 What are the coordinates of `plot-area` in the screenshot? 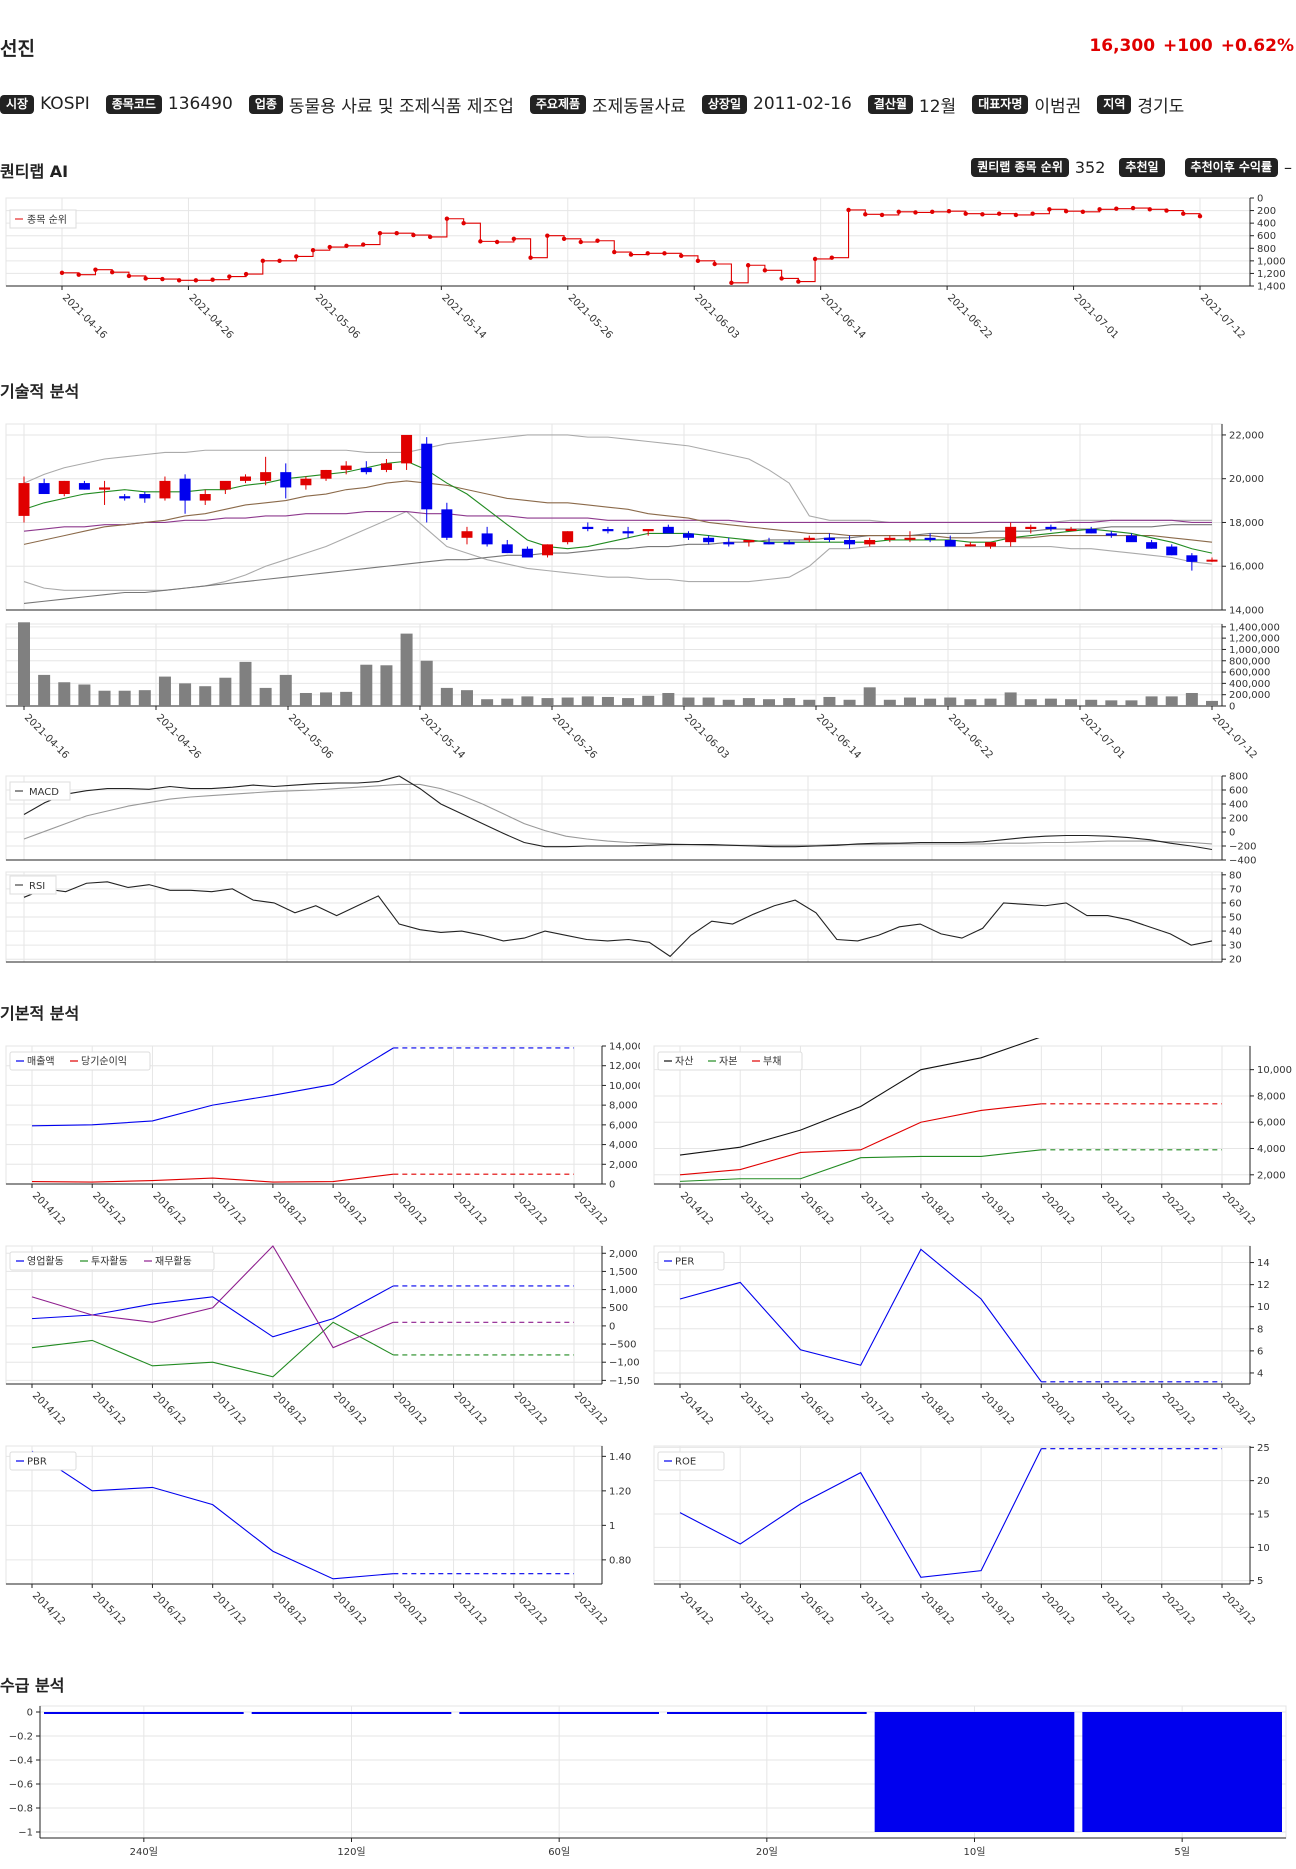 It's located at (663, 1772).